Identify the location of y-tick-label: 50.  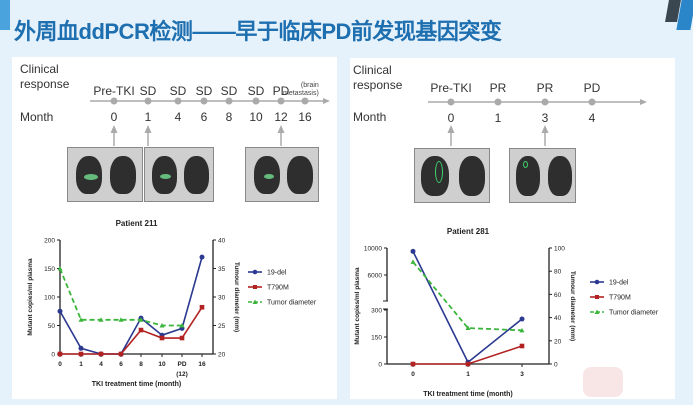
(52, 326).